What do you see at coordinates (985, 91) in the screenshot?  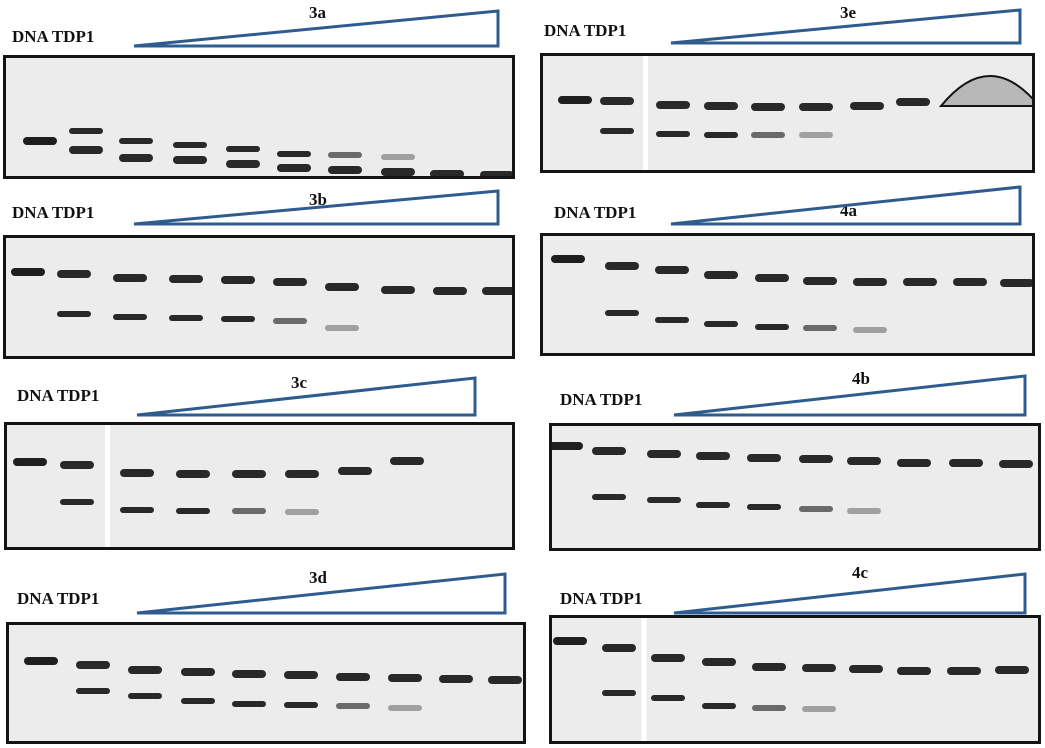 I see `aggregate-smear` at bounding box center [985, 91].